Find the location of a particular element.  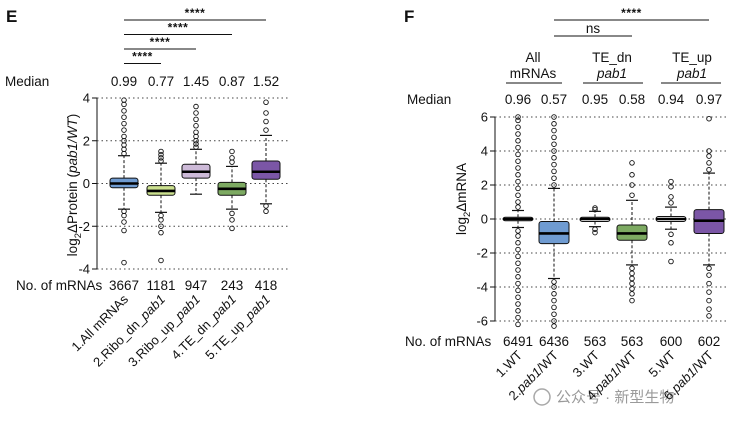

panel-f-y-tick-label: 4 is located at coordinates (484, 151).